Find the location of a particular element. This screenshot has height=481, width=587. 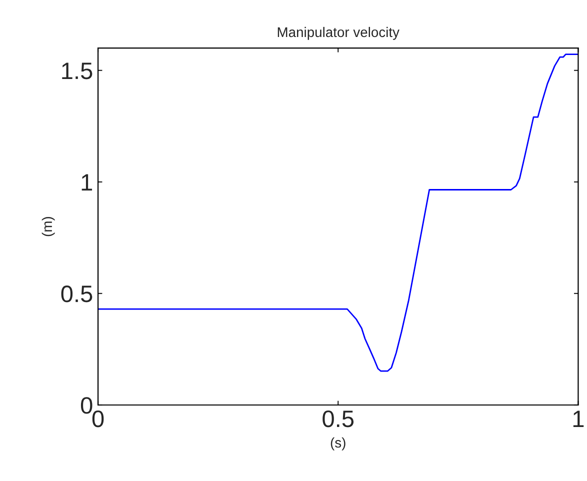

y-tick-label: 1.5 is located at coordinates (77, 71).